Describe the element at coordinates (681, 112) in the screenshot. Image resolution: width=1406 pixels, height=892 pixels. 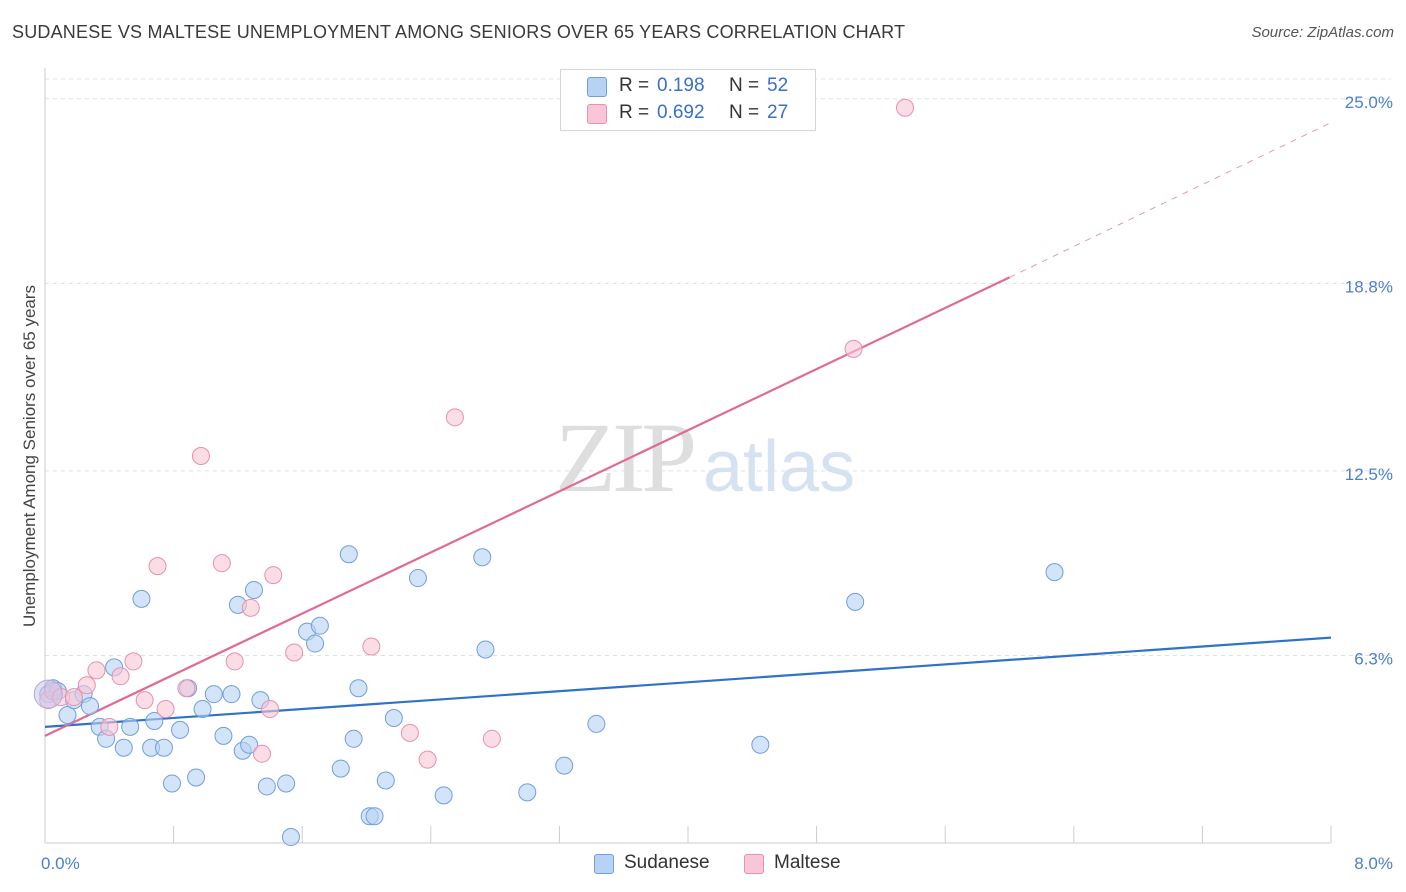
I see `maltese-r-value: 0.692` at that location.